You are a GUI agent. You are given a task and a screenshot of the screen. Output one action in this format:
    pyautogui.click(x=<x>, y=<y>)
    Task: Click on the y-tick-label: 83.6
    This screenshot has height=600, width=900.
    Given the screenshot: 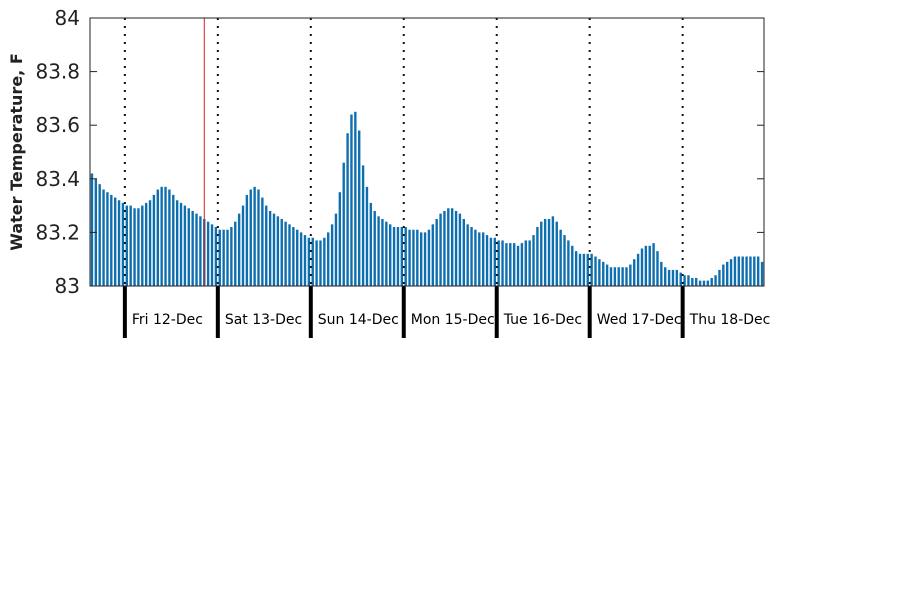 What is the action you would take?
    pyautogui.click(x=57, y=125)
    